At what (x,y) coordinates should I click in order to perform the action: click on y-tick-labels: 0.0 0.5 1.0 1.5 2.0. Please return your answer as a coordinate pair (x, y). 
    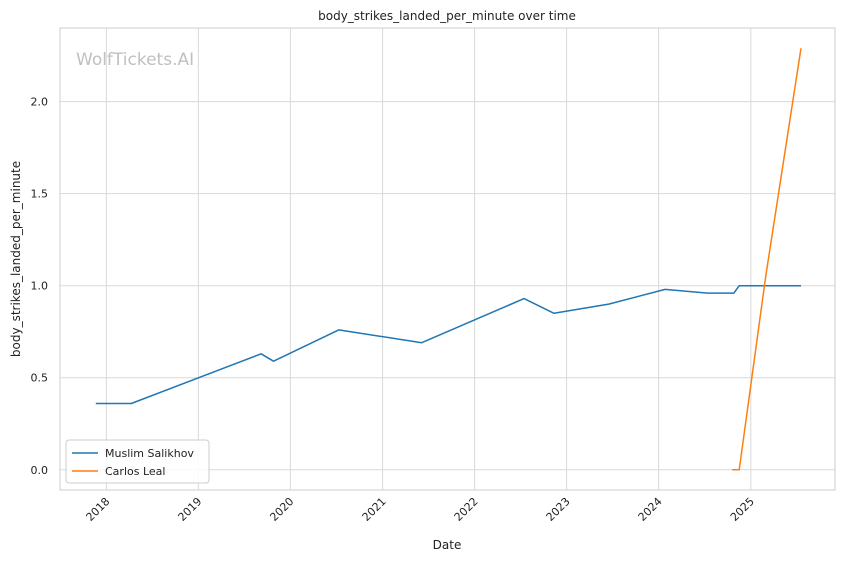
    Looking at the image, I should click on (40, 286).